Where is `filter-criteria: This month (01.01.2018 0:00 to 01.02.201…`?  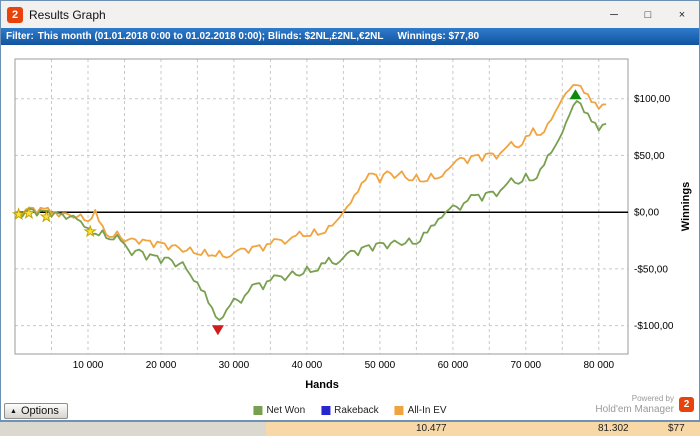 filter-criteria: This month (01.01.2018 0:00 to 01.02.201… is located at coordinates (210, 36).